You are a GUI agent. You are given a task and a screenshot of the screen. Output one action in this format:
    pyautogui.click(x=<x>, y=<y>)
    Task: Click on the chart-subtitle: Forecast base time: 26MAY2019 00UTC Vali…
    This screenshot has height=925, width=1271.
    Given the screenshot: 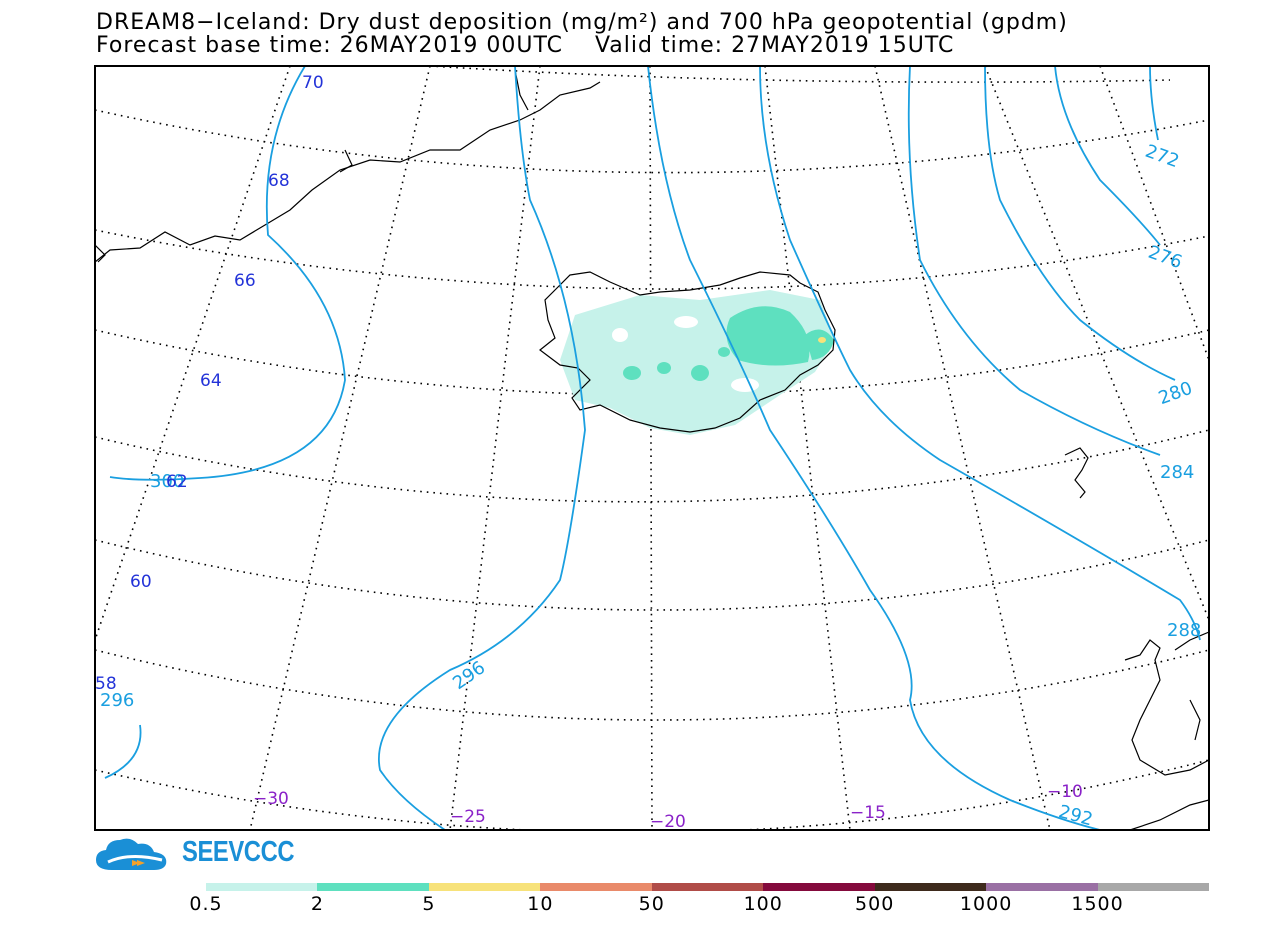 What is the action you would take?
    pyautogui.click(x=525, y=45)
    